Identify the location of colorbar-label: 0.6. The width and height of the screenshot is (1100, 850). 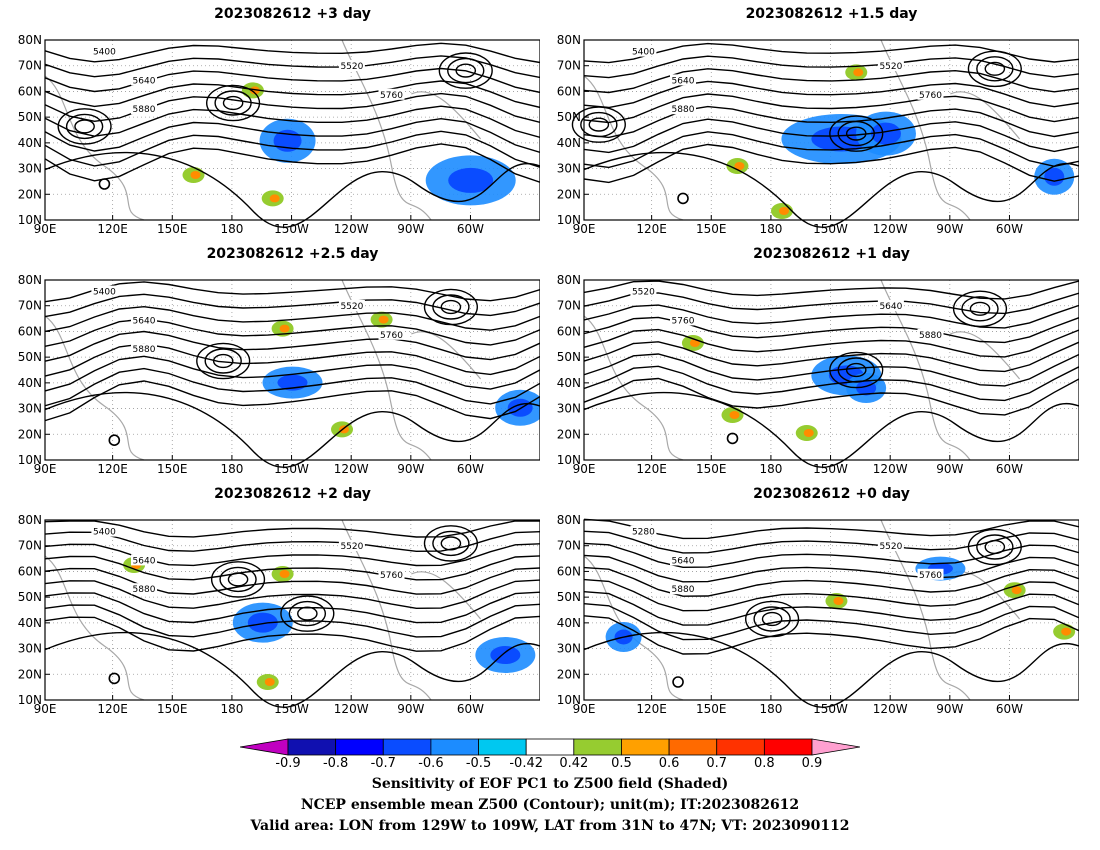
(669, 763).